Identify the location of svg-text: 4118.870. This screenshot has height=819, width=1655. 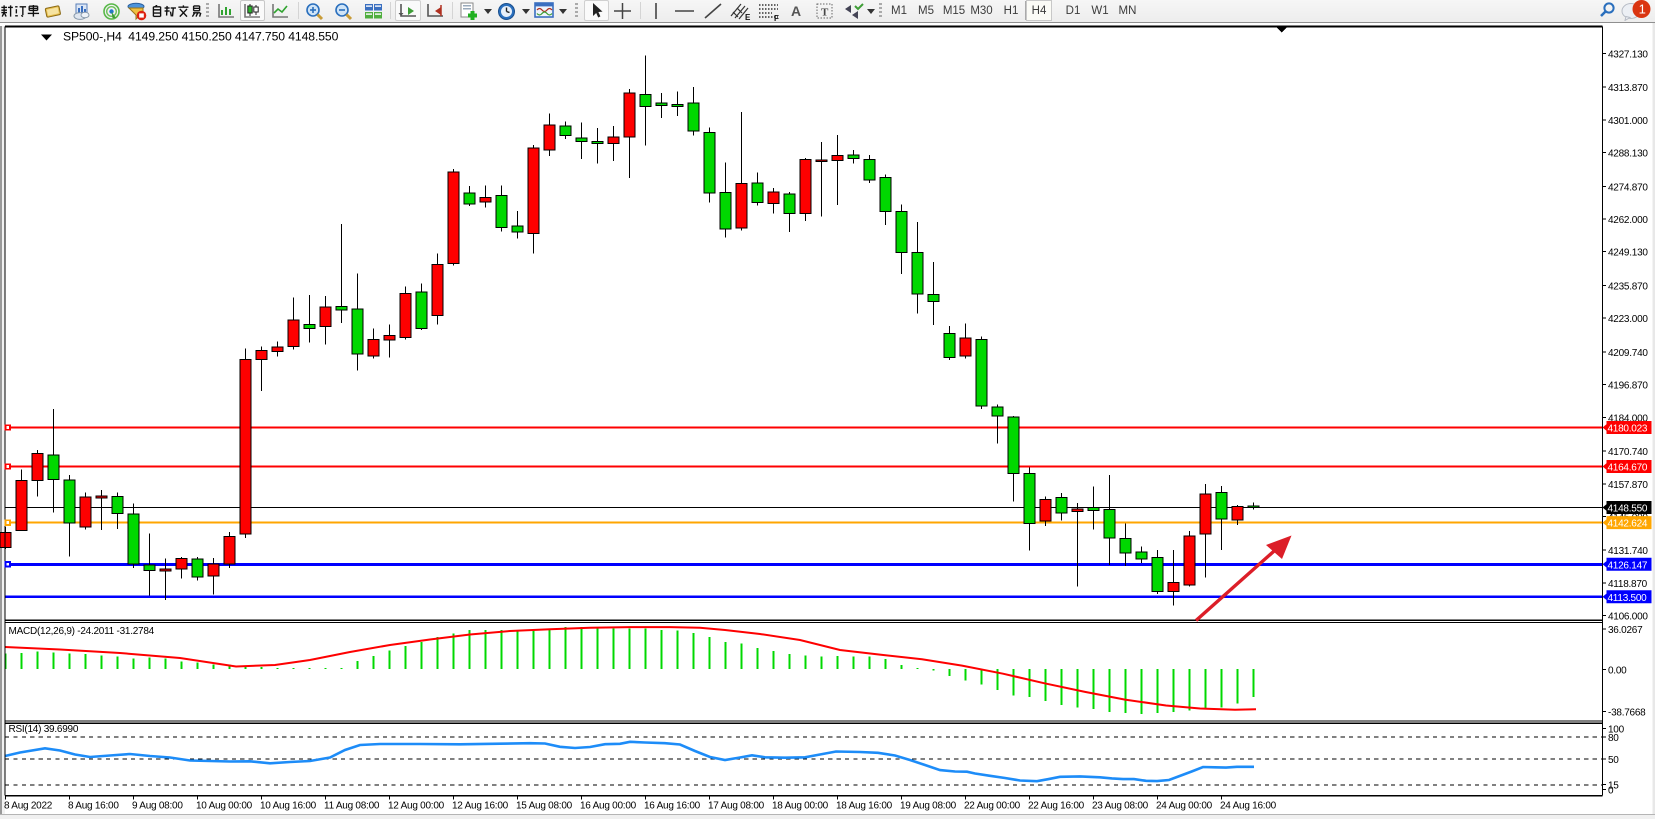
(1628, 584).